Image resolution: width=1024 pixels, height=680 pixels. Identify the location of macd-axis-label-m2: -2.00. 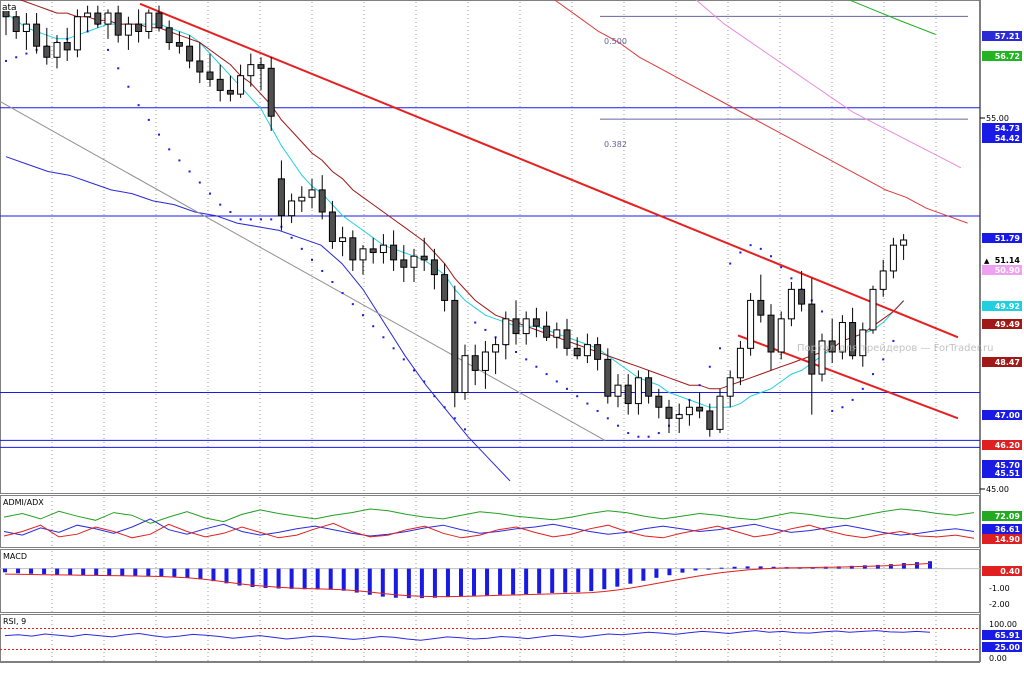
(999, 604).